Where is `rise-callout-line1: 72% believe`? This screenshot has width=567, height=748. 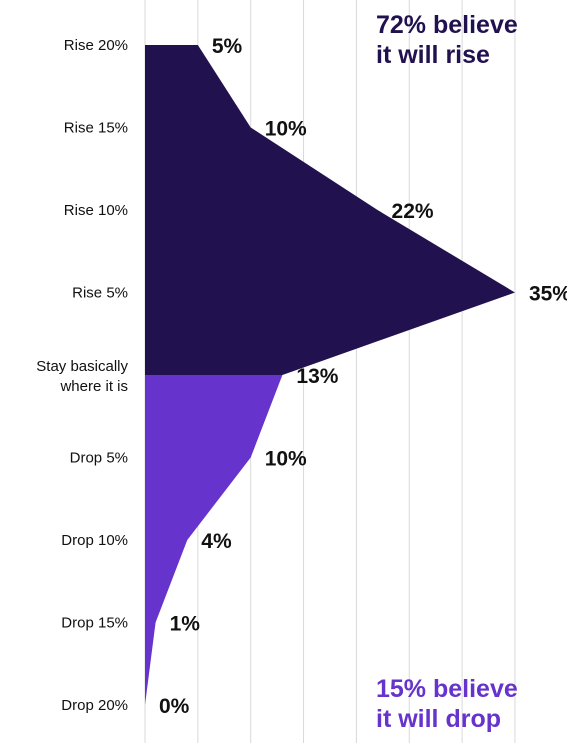
rise-callout-line1: 72% believe is located at coordinates (447, 25).